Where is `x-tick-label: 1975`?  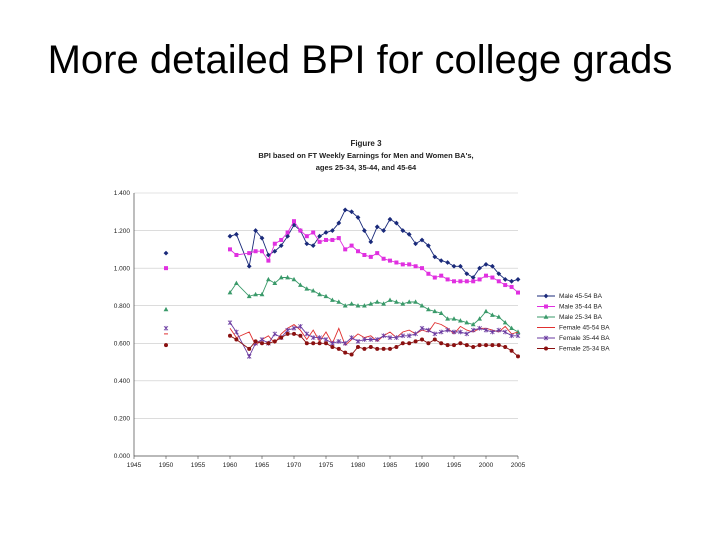 x-tick-label: 1975 is located at coordinates (326, 465).